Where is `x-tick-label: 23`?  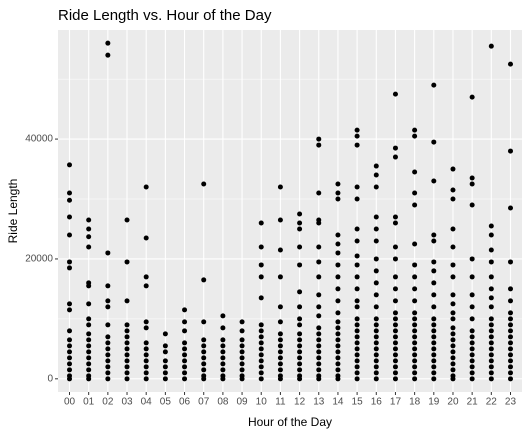
x-tick-label: 23 is located at coordinates (511, 402).